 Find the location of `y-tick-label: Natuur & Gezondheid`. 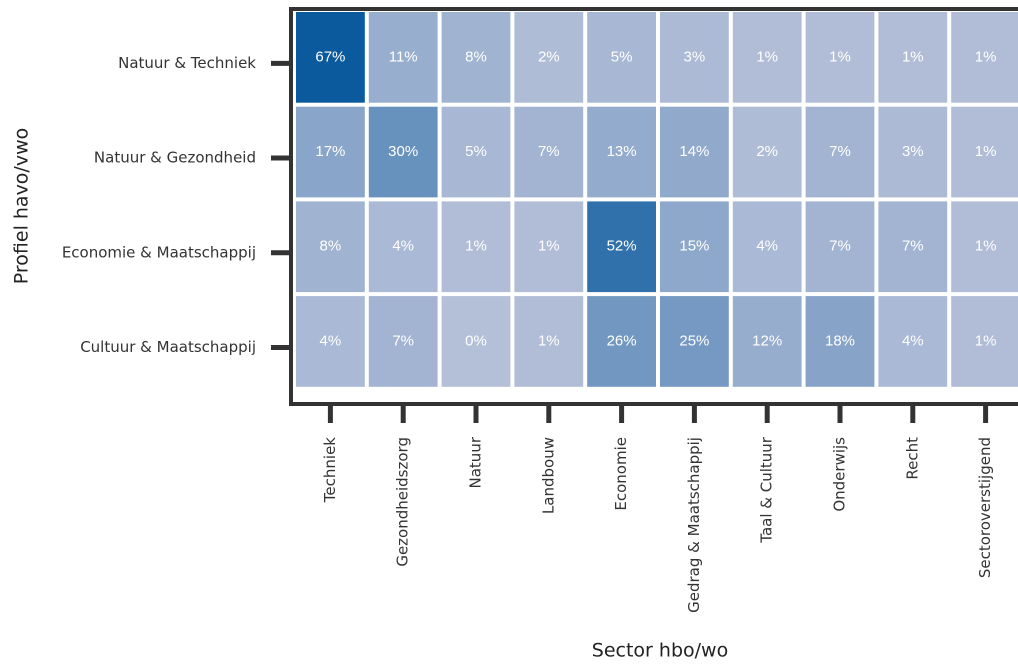

y-tick-label: Natuur & Gezondheid is located at coordinates (175, 158).